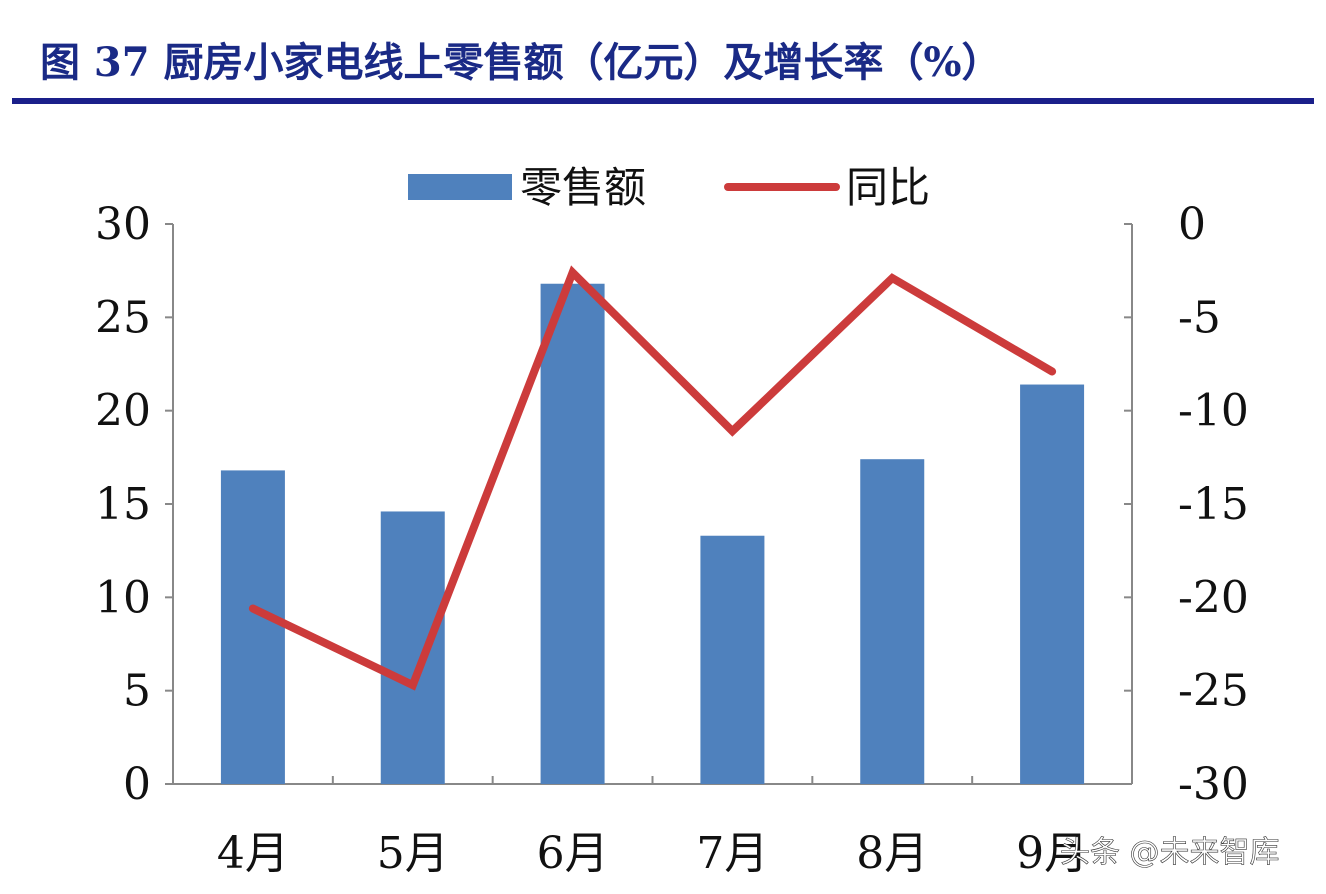 This screenshot has width=1326, height=894. Describe the element at coordinates (413, 853) in the screenshot. I see `x-tick-label: 5月` at that location.